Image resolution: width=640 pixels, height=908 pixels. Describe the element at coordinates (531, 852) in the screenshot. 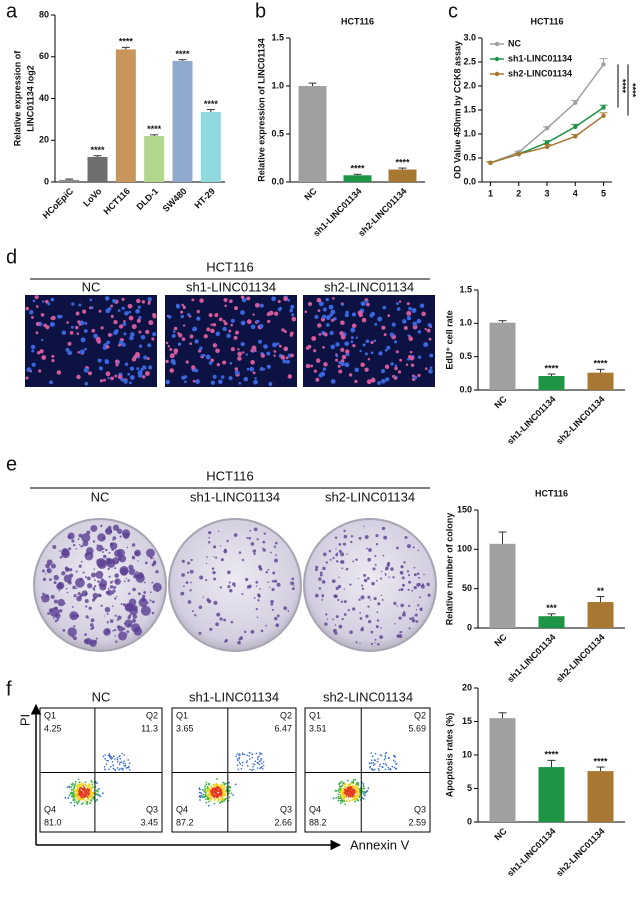

I see `x-tick-label: sh1-LINC01134` at that location.